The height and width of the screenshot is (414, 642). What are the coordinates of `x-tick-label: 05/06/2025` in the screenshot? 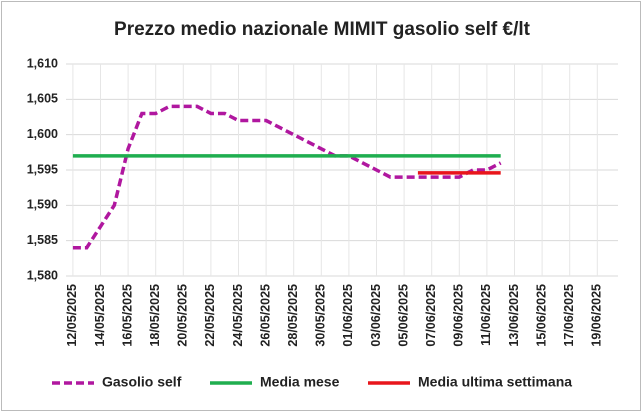 It's located at (403, 315).